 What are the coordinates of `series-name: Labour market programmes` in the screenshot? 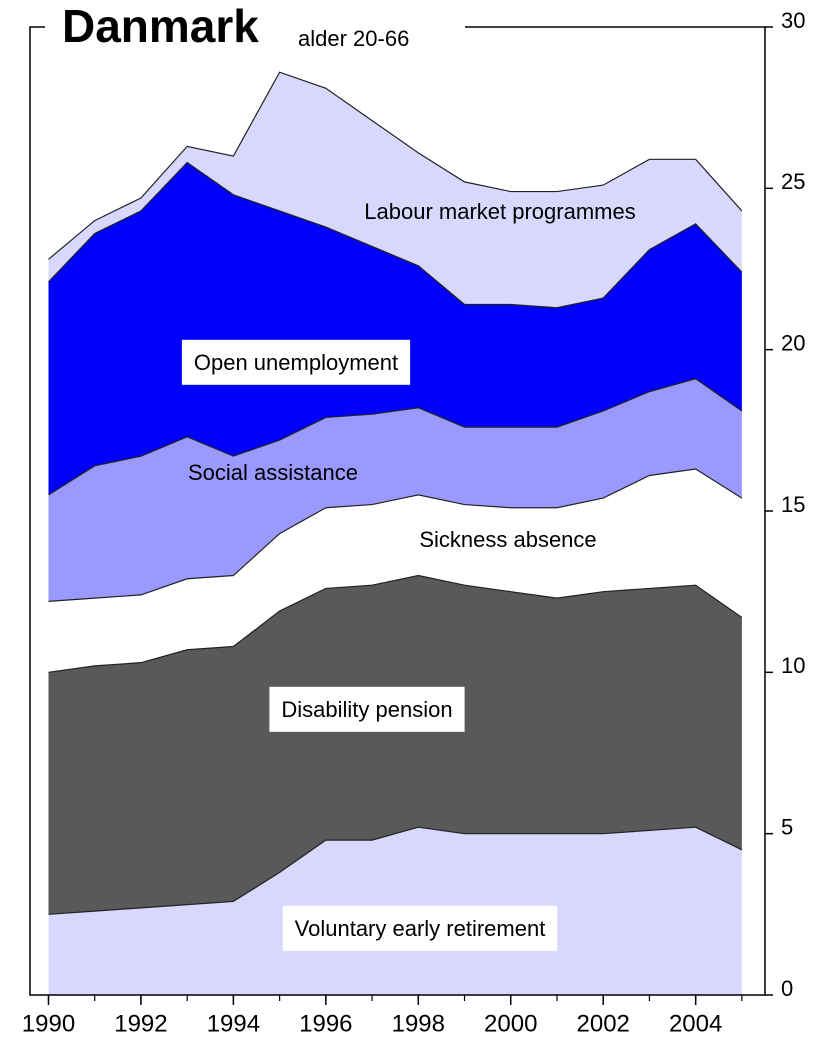 It's located at (499, 211).